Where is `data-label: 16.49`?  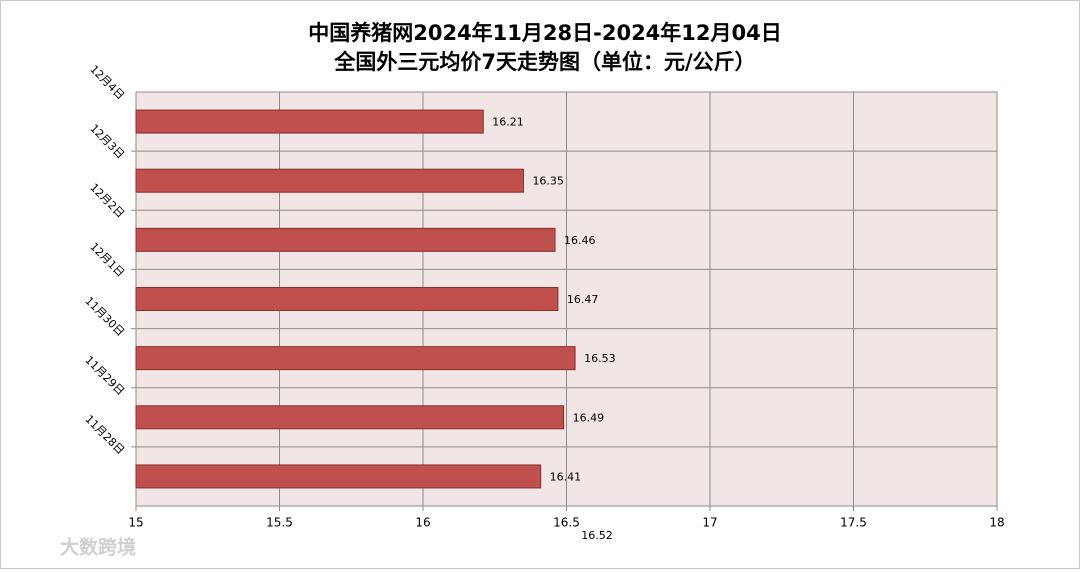
data-label: 16.49 is located at coordinates (589, 417).